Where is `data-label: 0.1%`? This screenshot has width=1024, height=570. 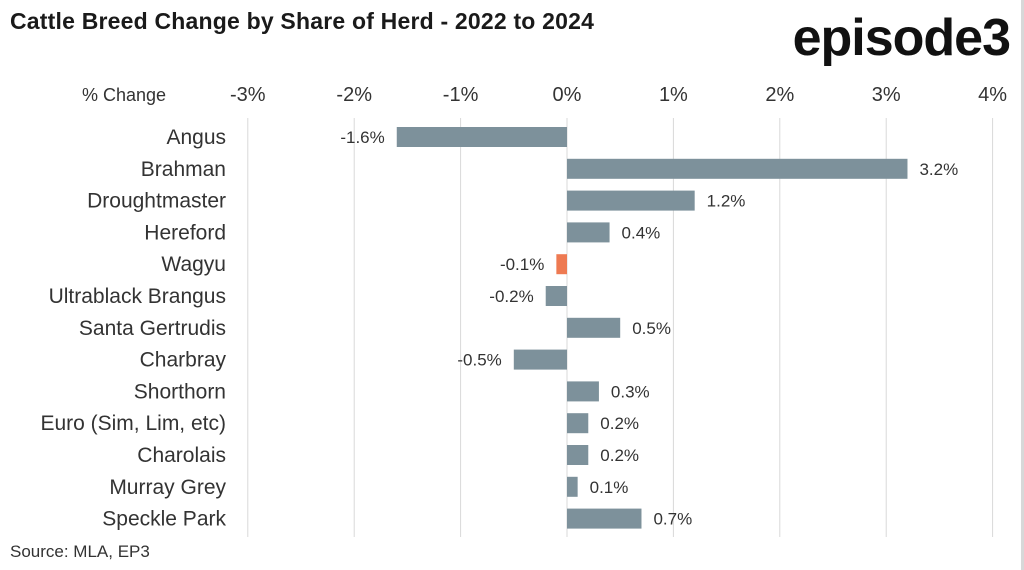
data-label: 0.1% is located at coordinates (609, 487).